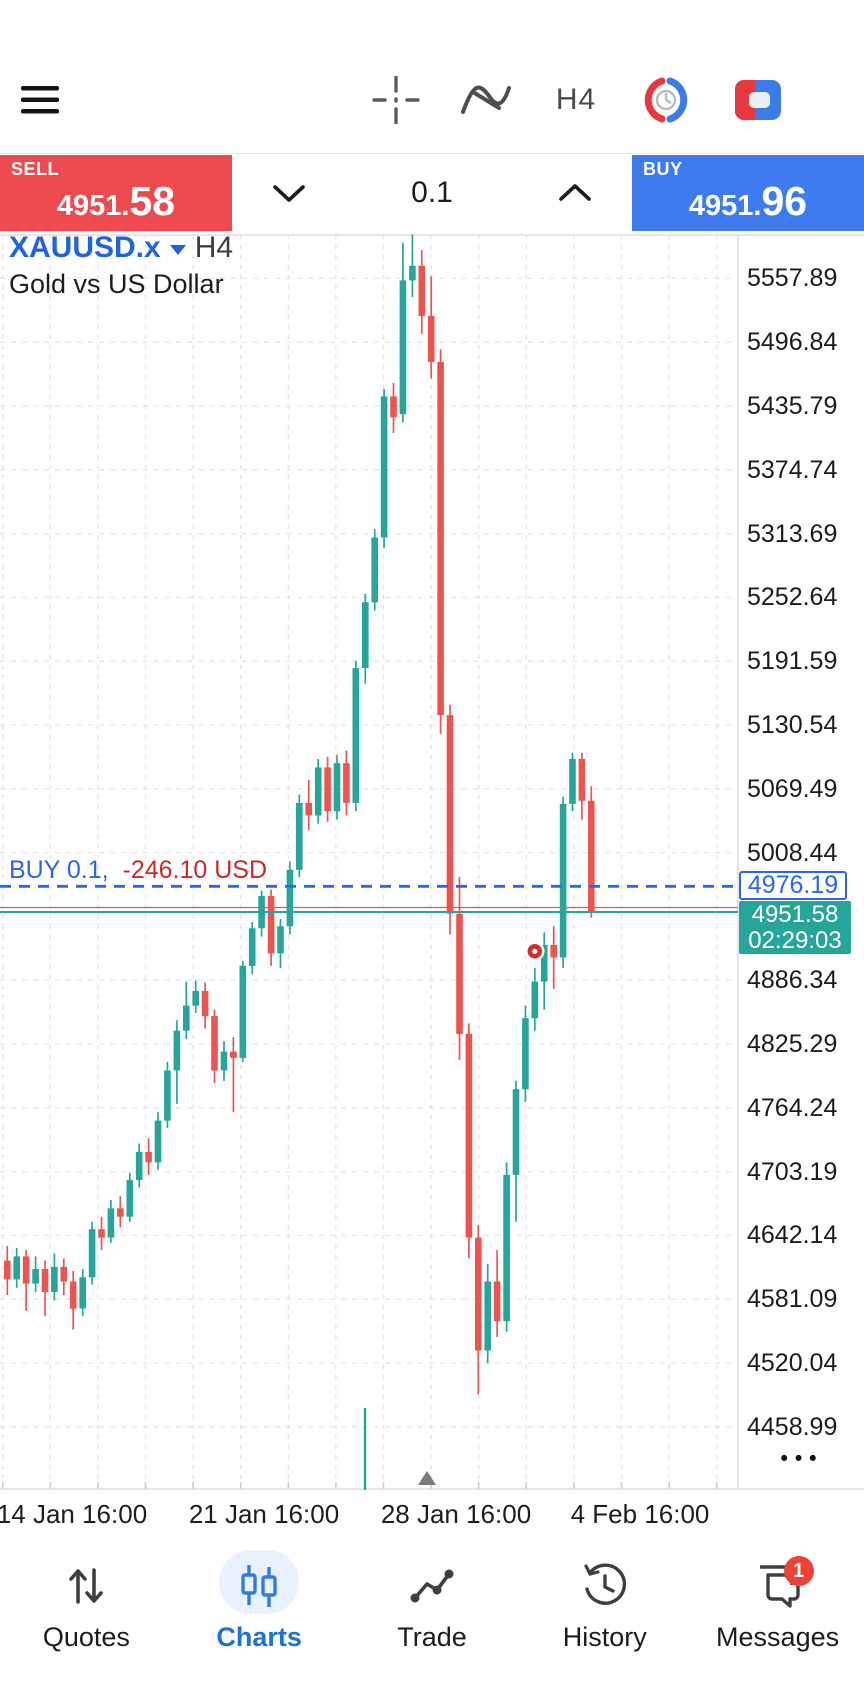 Image resolution: width=864 pixels, height=1692 pixels. I want to click on nav-label: Quotes, so click(86, 1637).